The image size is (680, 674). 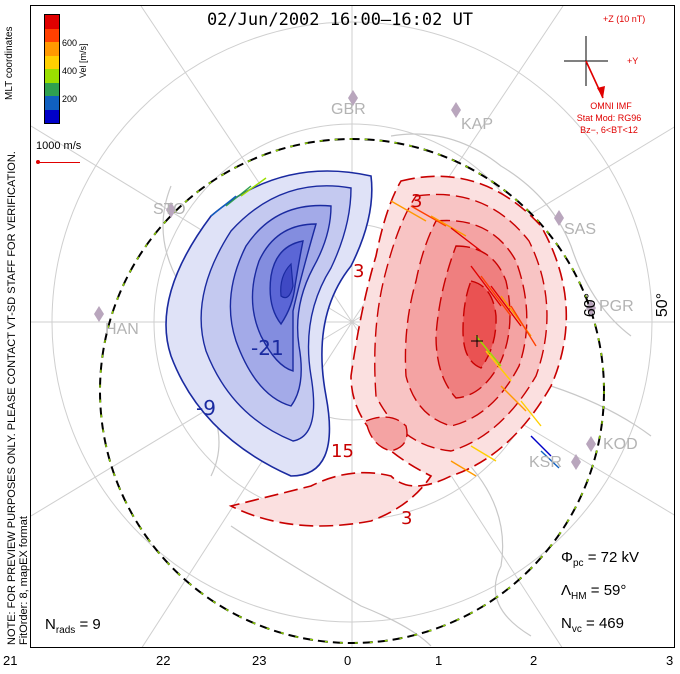 What do you see at coordinates (613, 557) in the screenshot?
I see `phi-value: = 72 kV` at bounding box center [613, 557].